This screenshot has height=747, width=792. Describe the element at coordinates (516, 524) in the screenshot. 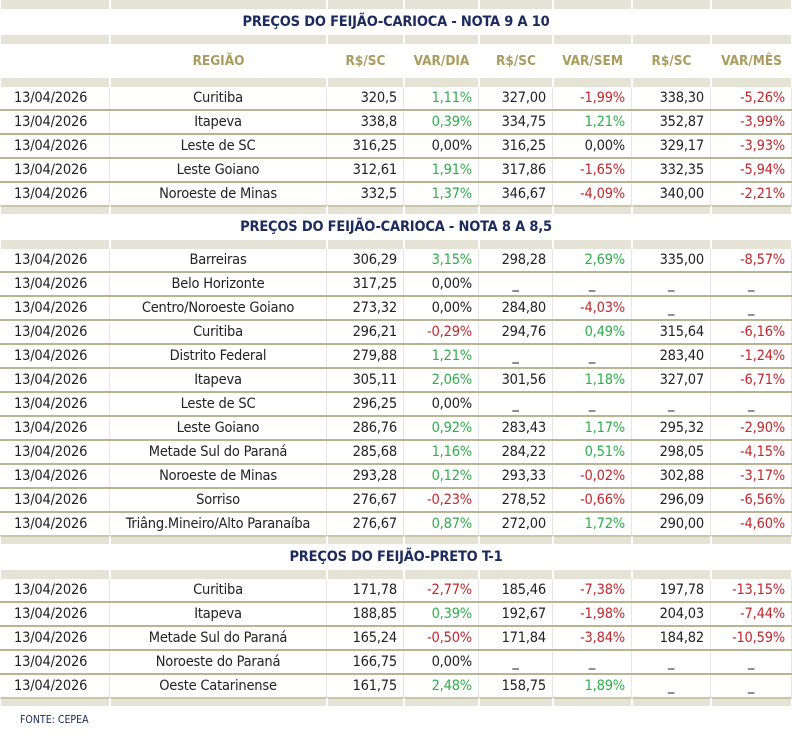

I see `cell-price-week: 272,00` at that location.